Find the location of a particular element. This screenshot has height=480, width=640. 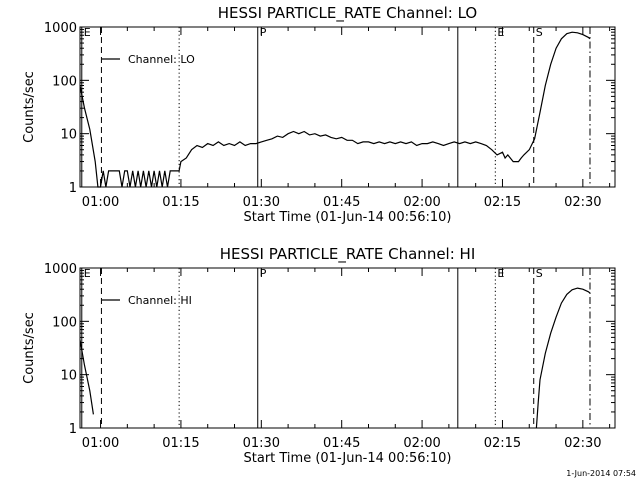

legend-label: Channel: LO is located at coordinates (161, 59).